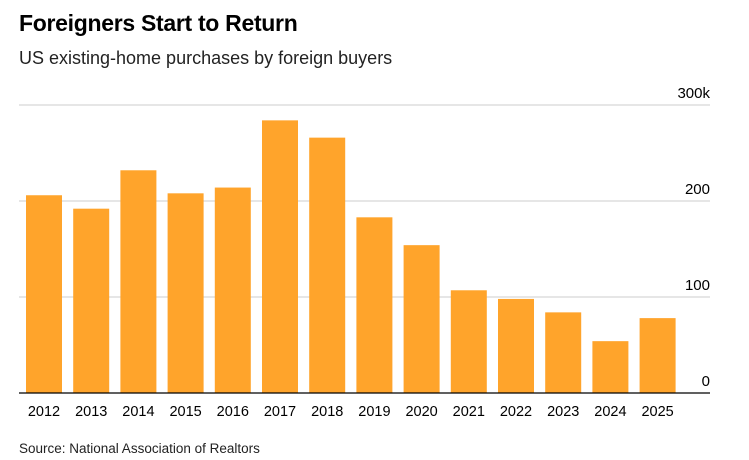  What do you see at coordinates (44, 294) in the screenshot?
I see `bar-2012` at bounding box center [44, 294].